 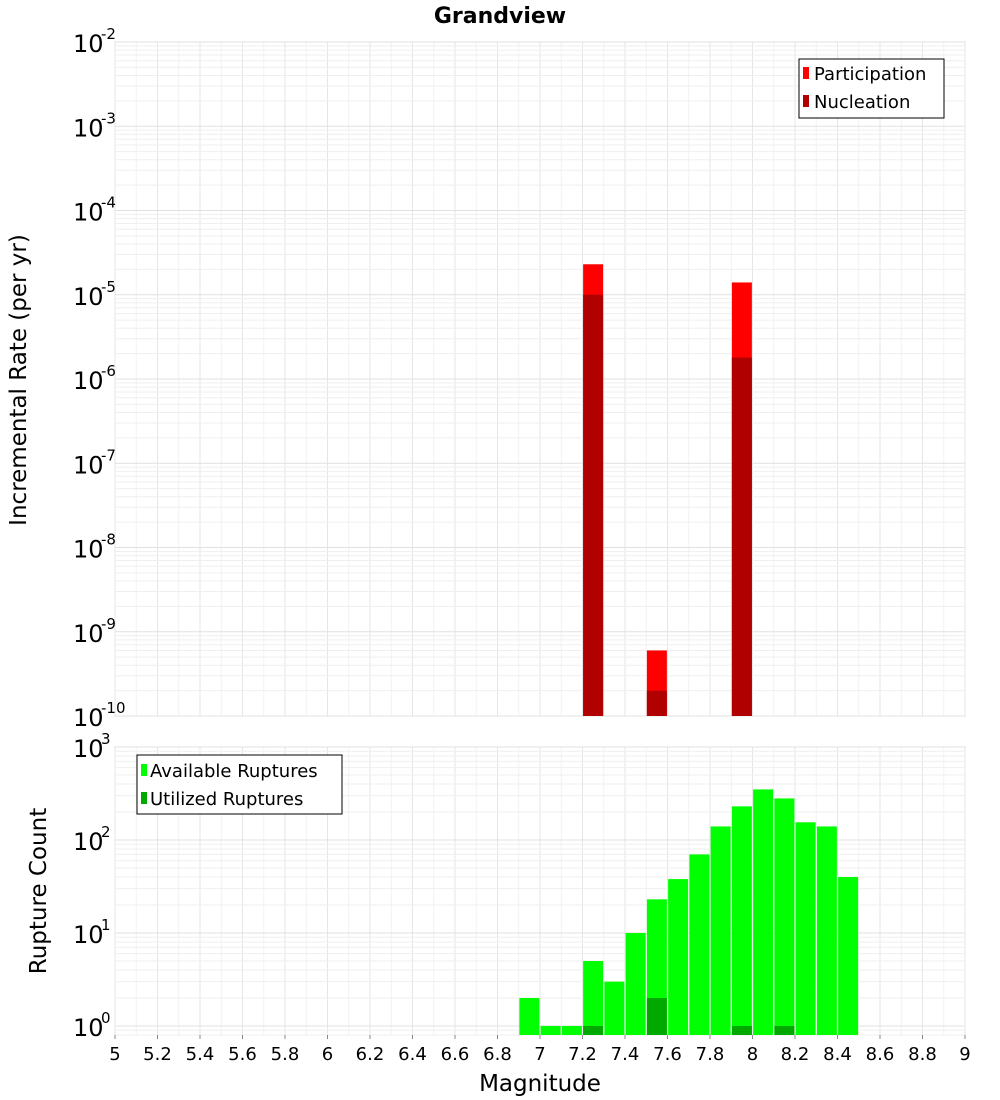 I want to click on x-tick-label: 8, so click(x=752, y=1054).